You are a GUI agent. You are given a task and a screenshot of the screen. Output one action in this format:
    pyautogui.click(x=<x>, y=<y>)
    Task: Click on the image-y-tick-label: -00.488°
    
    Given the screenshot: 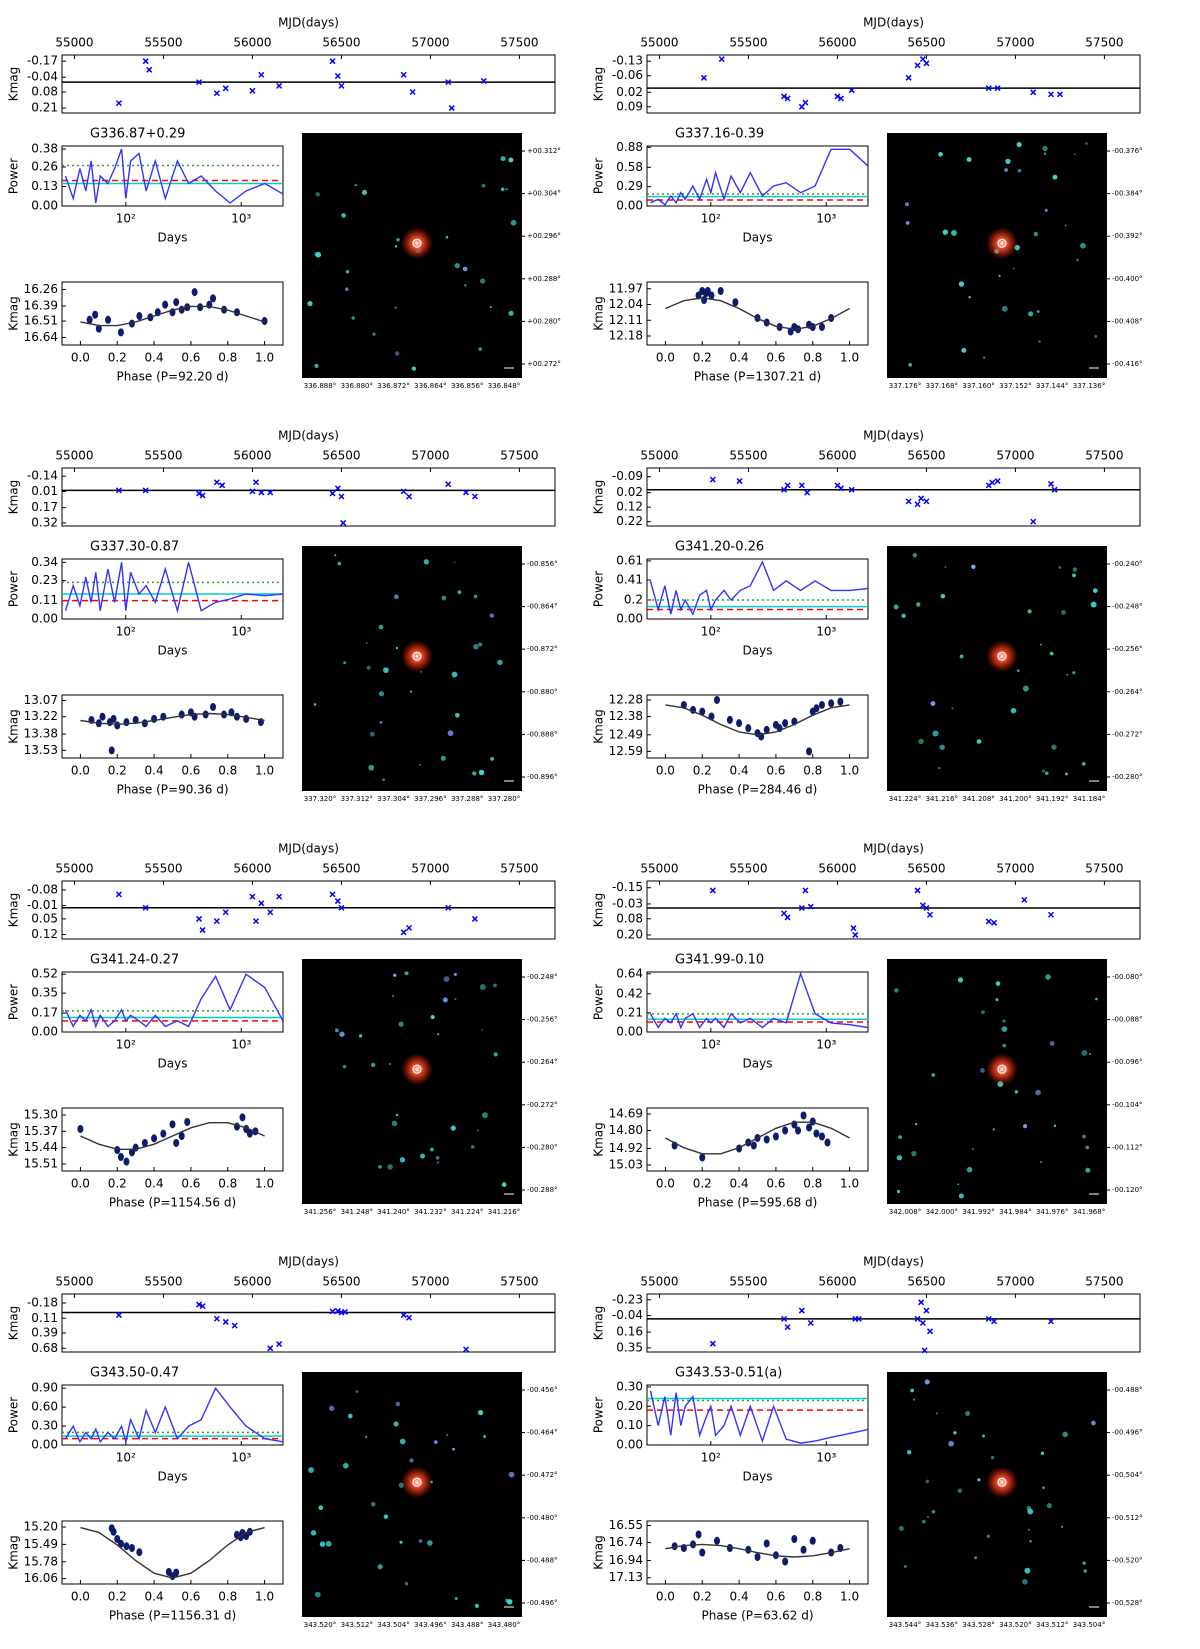 What is the action you would take?
    pyautogui.click(x=1127, y=1390)
    